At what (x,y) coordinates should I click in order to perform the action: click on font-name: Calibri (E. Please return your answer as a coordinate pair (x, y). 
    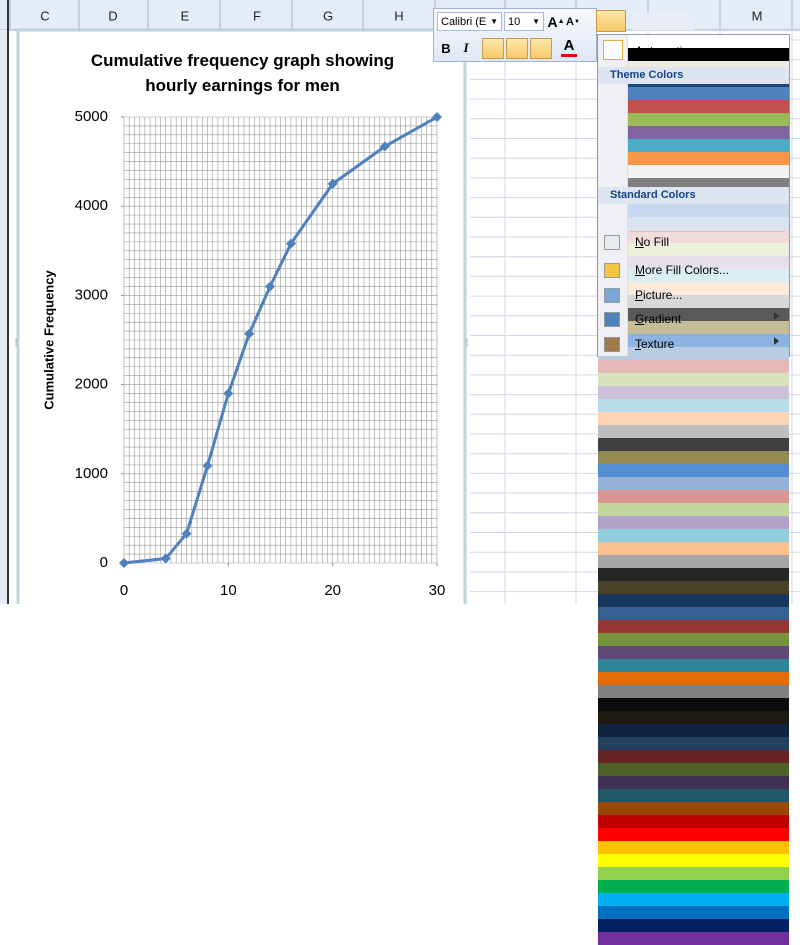
    Looking at the image, I should click on (464, 21).